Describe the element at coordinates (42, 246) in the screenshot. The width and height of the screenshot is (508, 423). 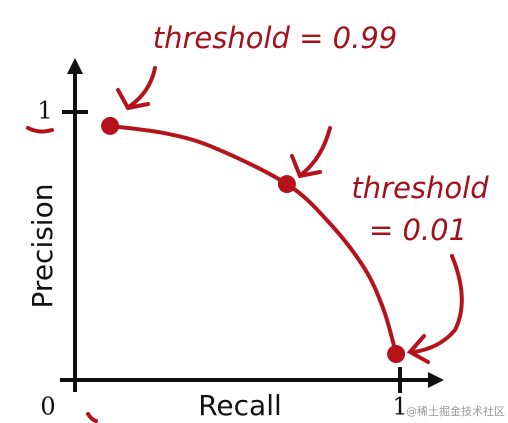
I see `y-axis-label: Precision` at that location.